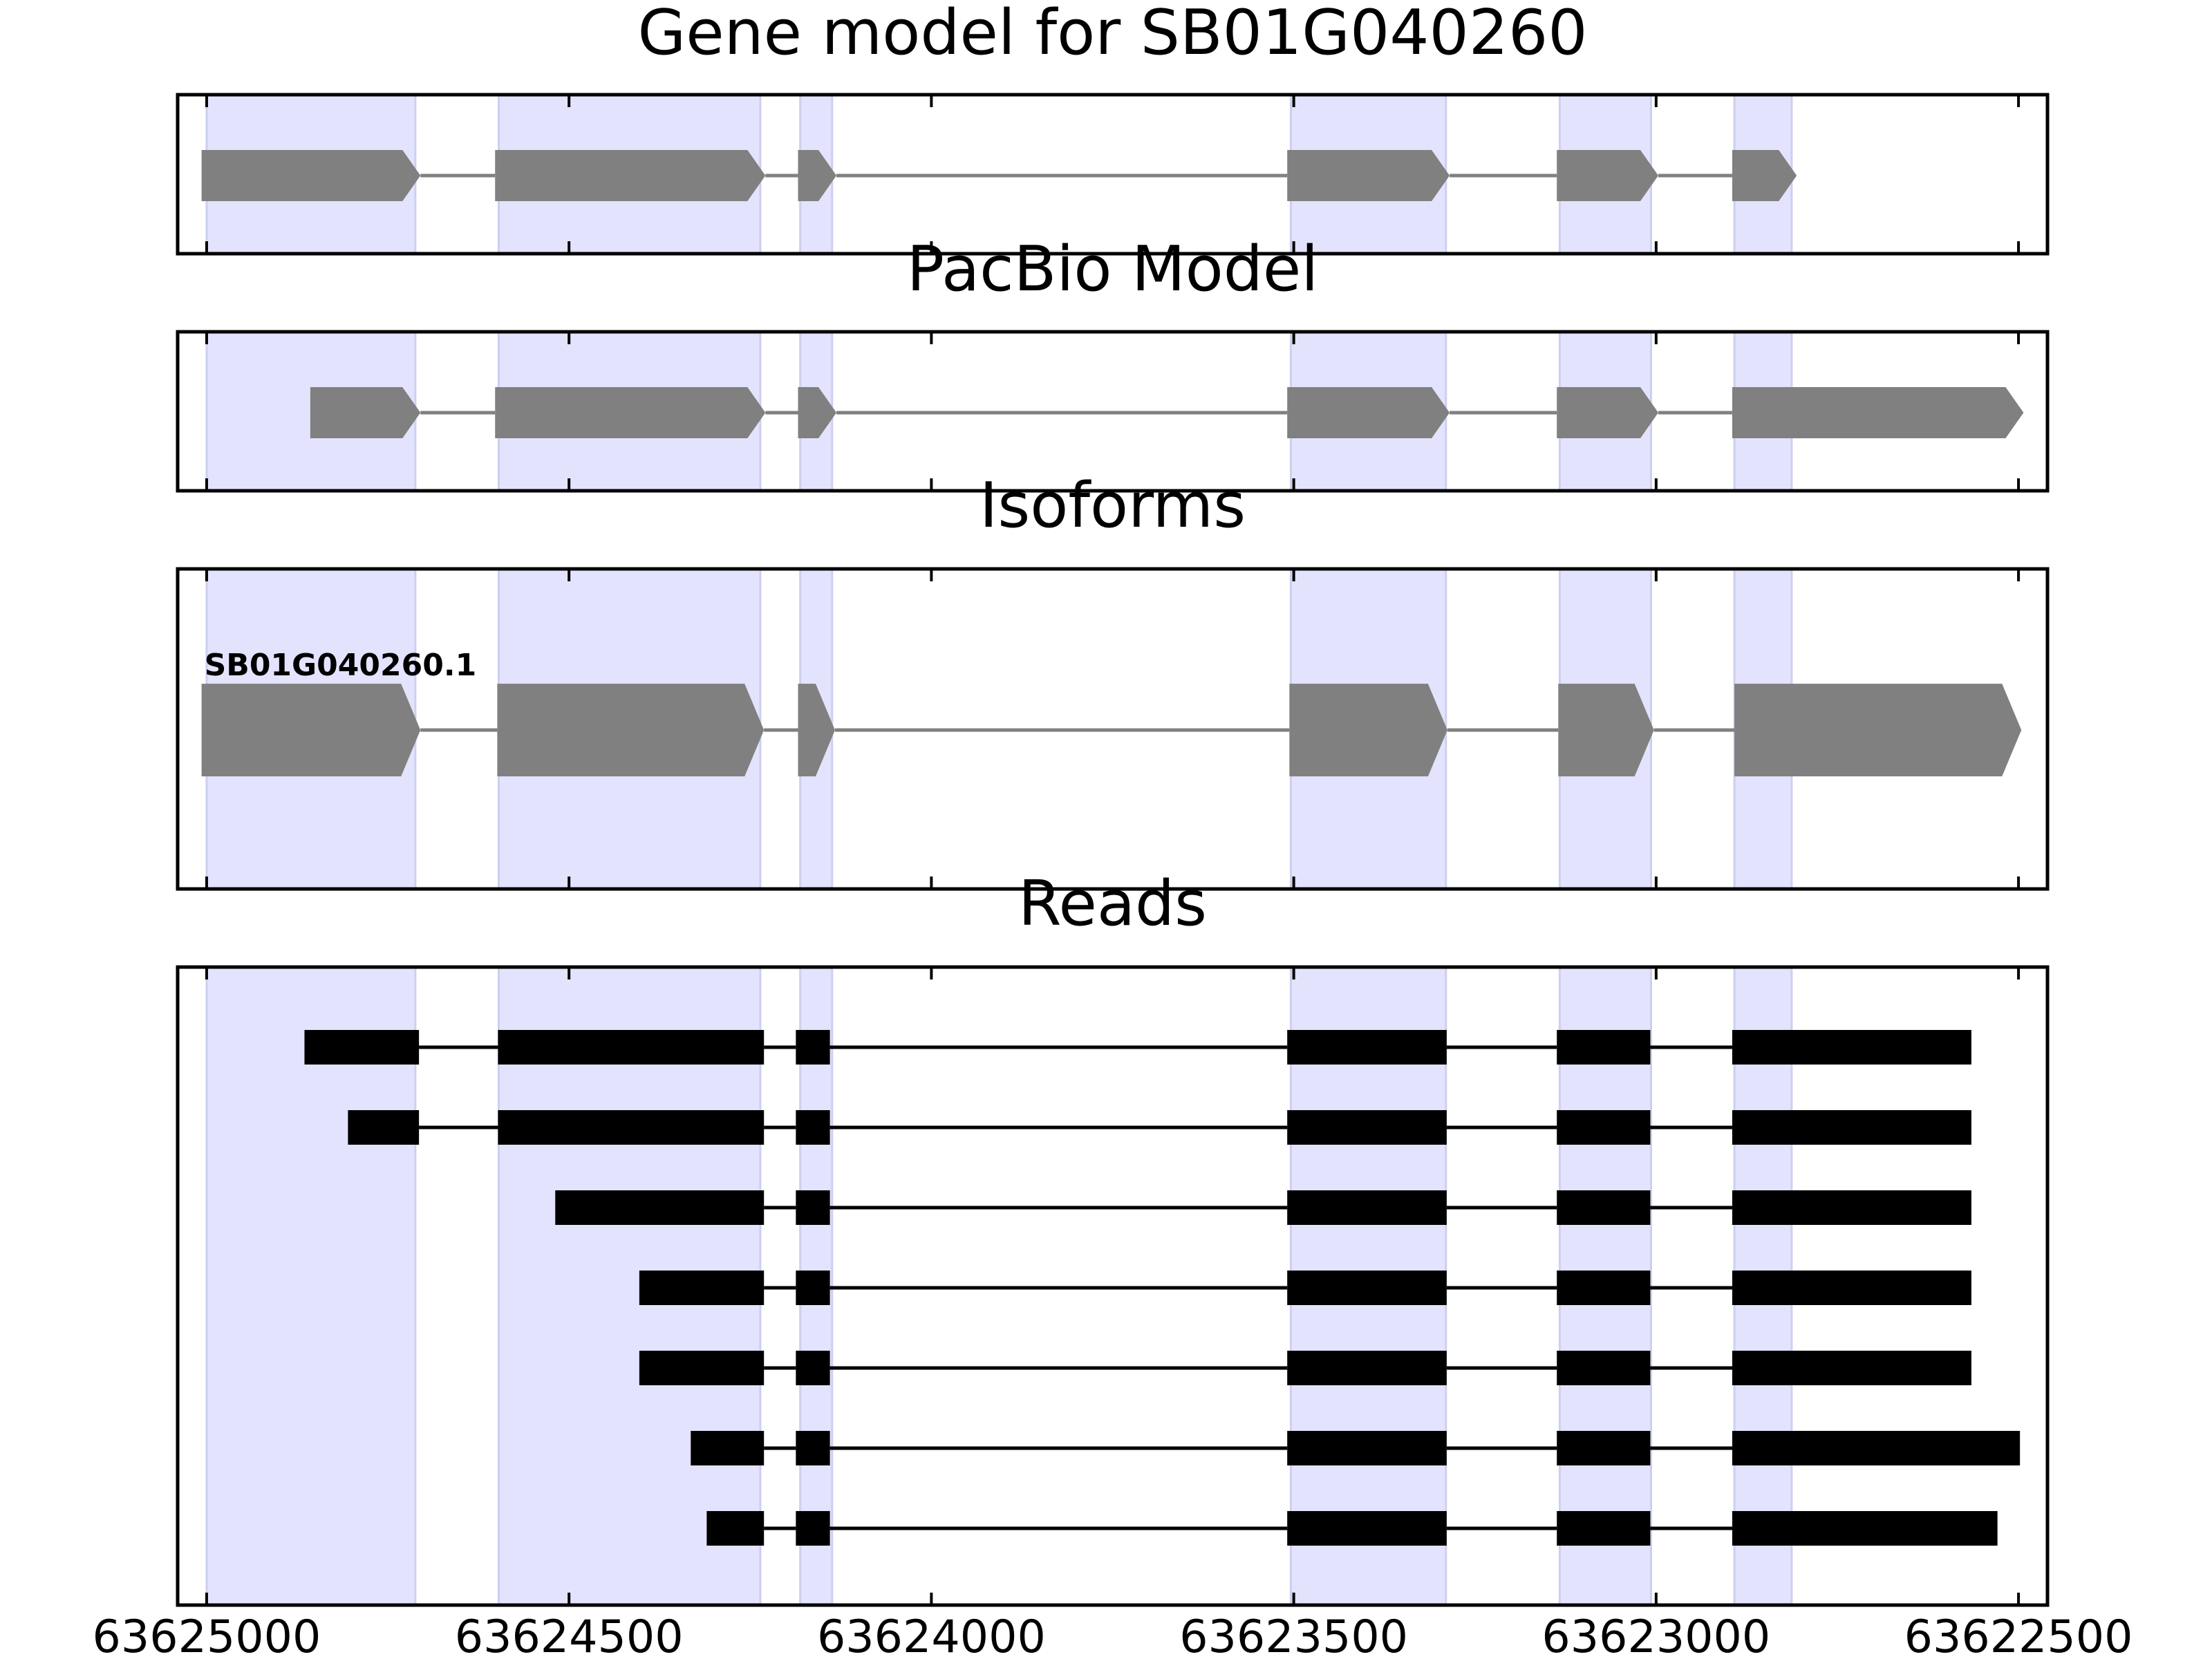 The image size is (2212, 1659). What do you see at coordinates (1113, 269) in the screenshot?
I see `panel-title: PacBio Model` at bounding box center [1113, 269].